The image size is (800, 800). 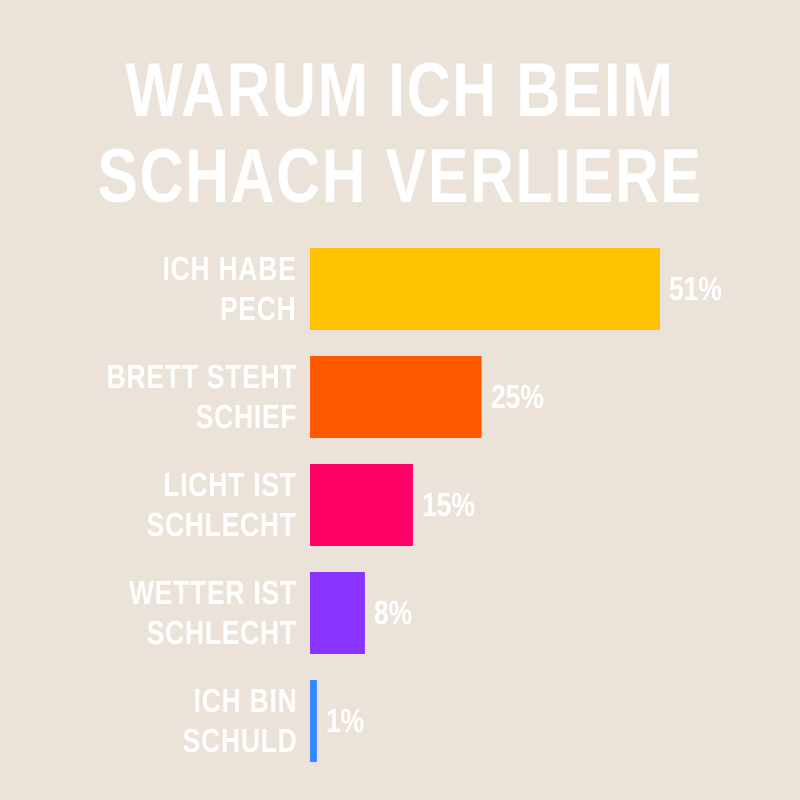 What do you see at coordinates (201, 396) in the screenshot?
I see `category-label: BRETT STEHT SCHIEF` at bounding box center [201, 396].